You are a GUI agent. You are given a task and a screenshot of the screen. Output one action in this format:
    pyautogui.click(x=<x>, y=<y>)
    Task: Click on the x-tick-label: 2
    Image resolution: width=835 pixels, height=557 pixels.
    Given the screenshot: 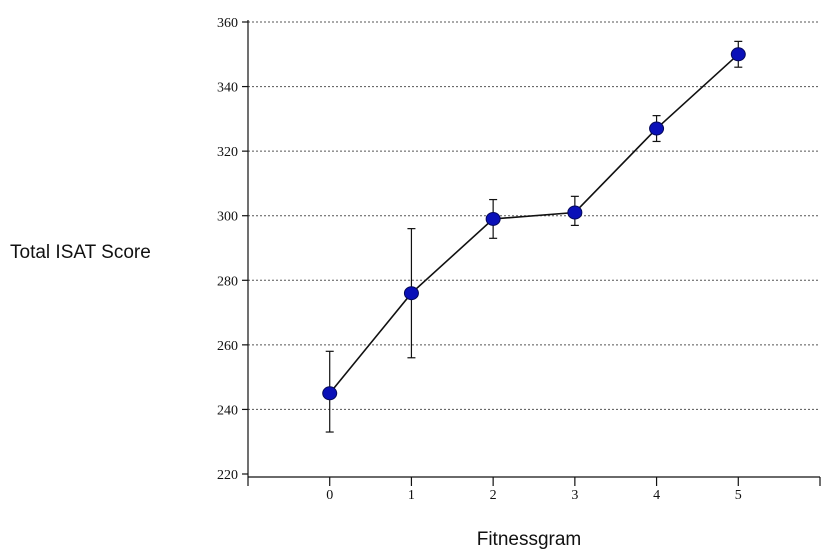 What is the action you would take?
    pyautogui.click(x=493, y=495)
    